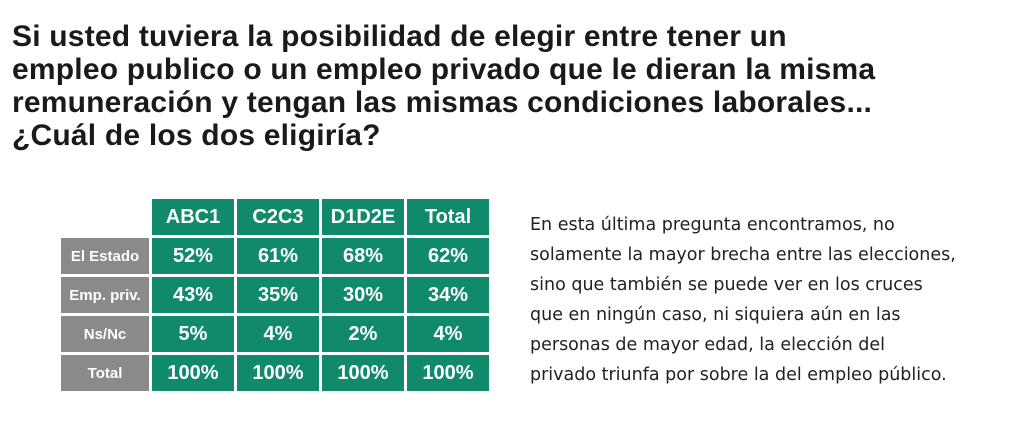 The image size is (1024, 426). I want to click on column-header-d1d2e: D1D2E, so click(363, 217).